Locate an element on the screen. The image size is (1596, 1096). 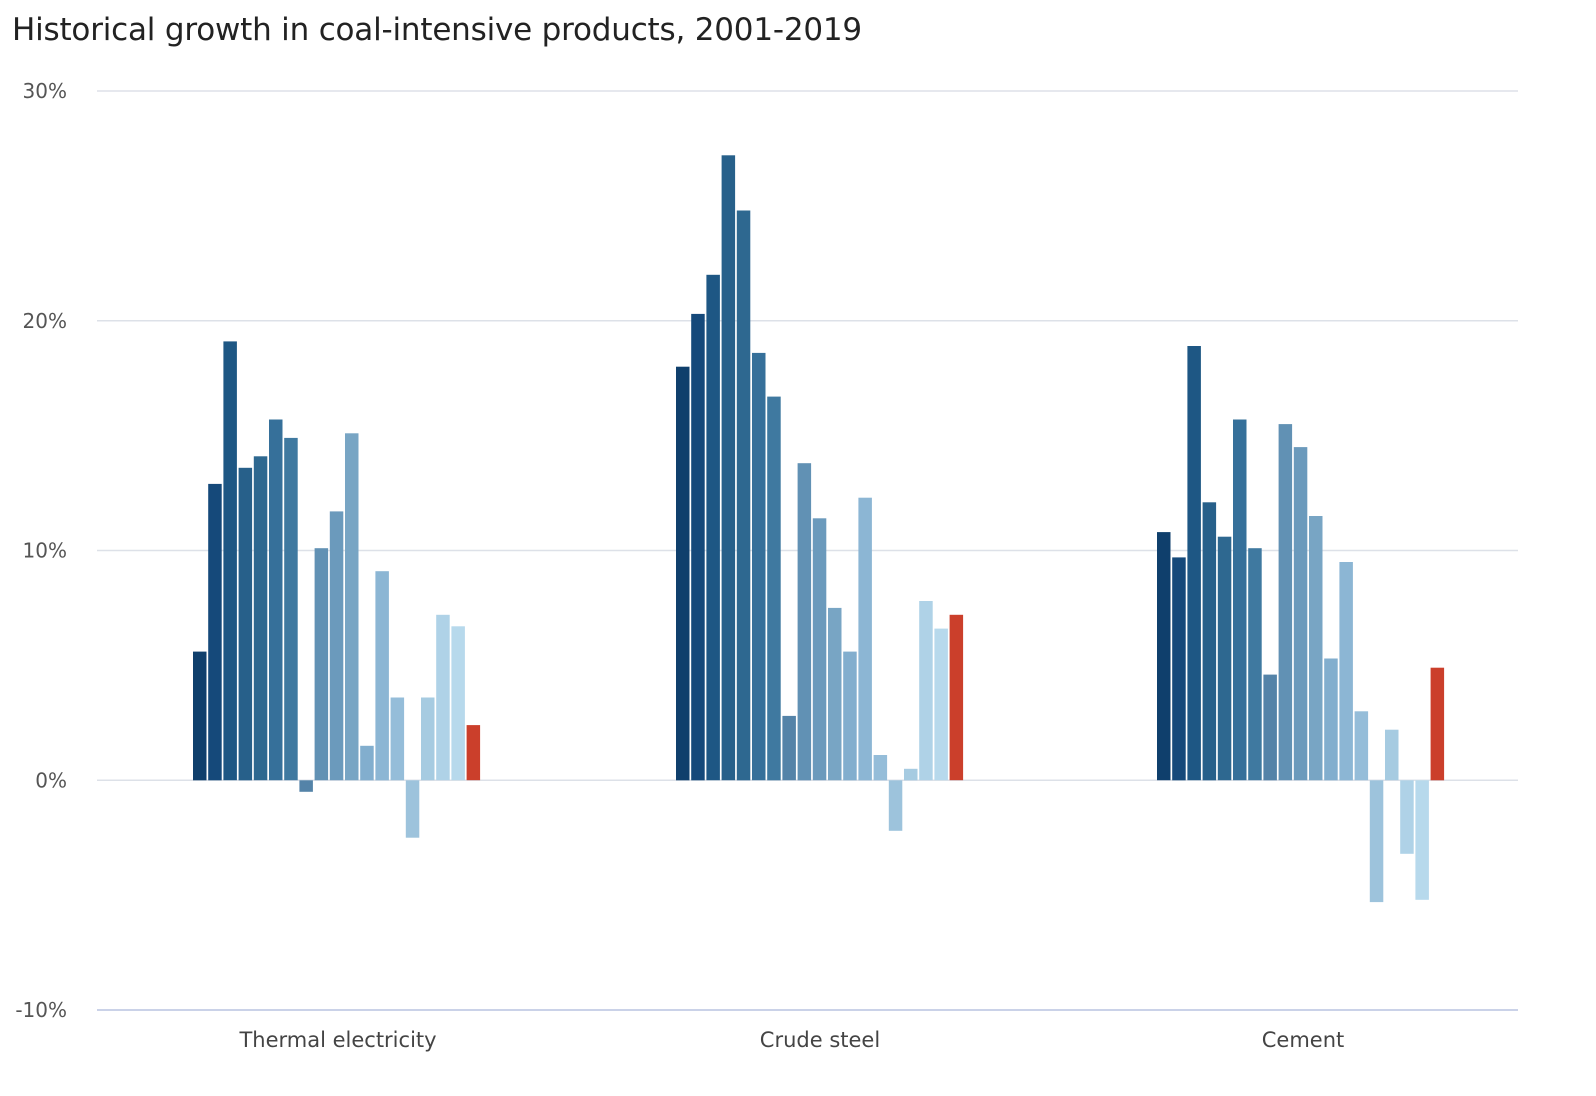
y-axis-ticks: 30% 20% 10% 0% -10% is located at coordinates (41, 550).